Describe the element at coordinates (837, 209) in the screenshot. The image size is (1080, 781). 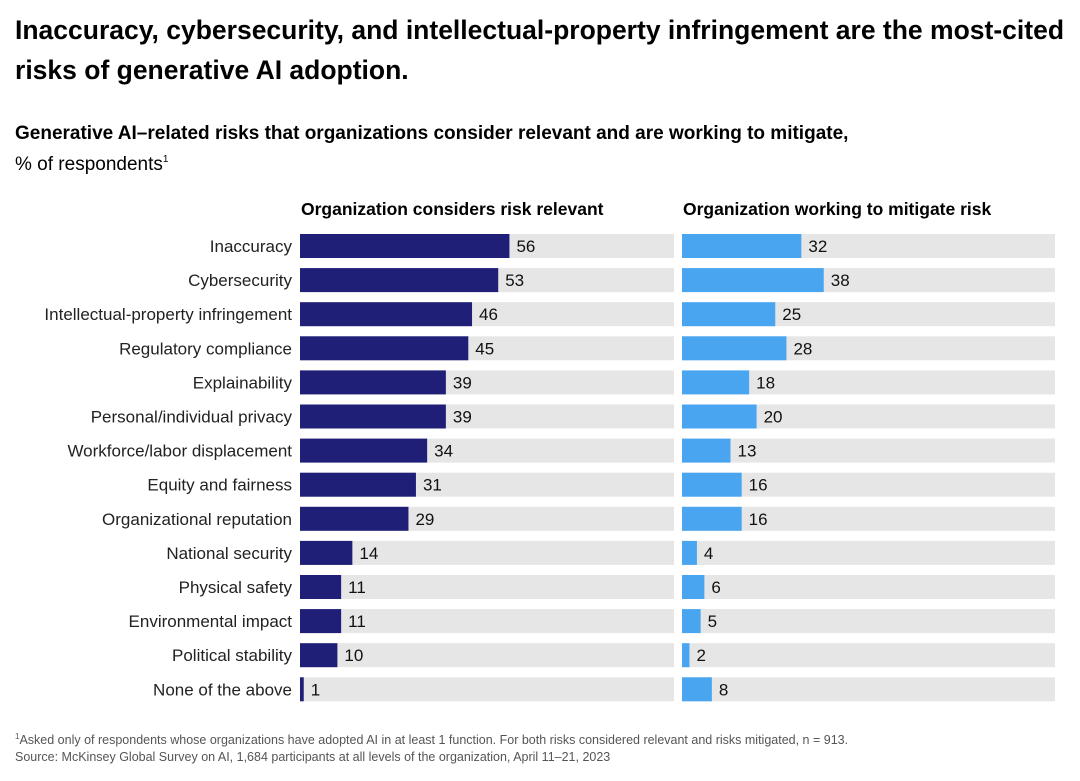
I see `panel-title-mitigate: Organization working to mitigate risk` at that location.